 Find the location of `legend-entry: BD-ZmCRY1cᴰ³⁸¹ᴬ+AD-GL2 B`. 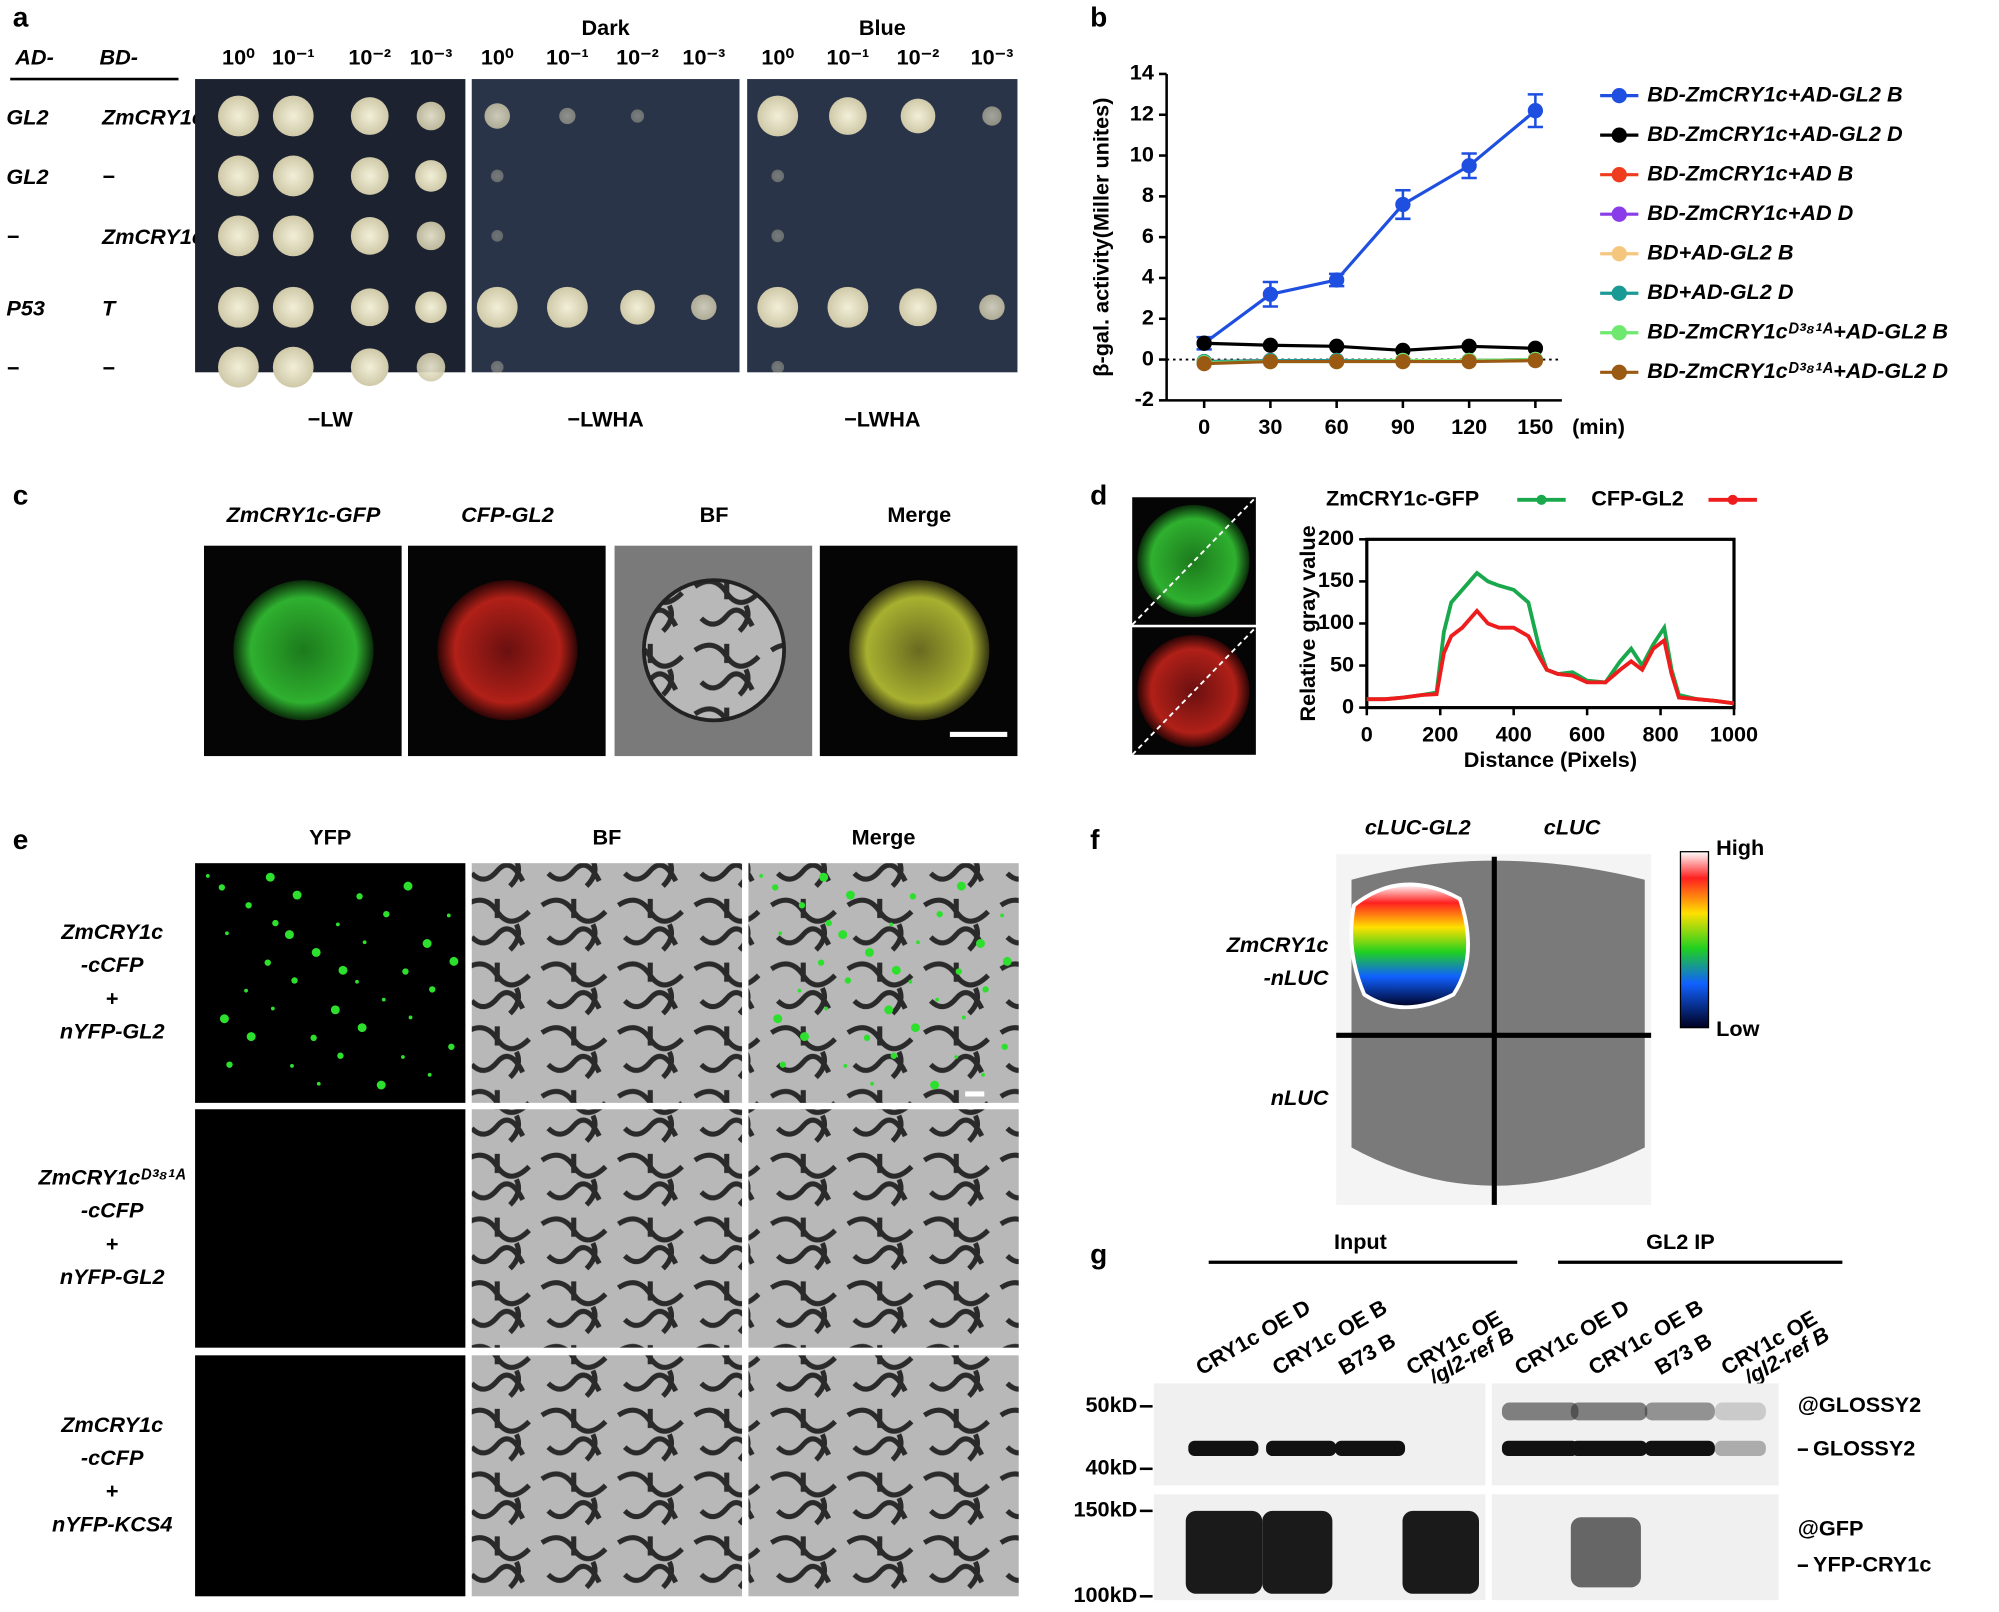

legend-entry: BD-ZmCRY1cᴰ³⁸¹ᴬ+AD-GL2 B is located at coordinates (1797, 330).